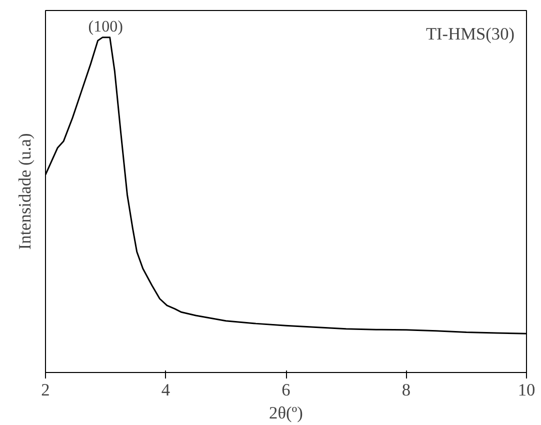 This screenshot has height=425, width=541. I want to click on x-axis-title: 2θ(º), so click(286, 413).